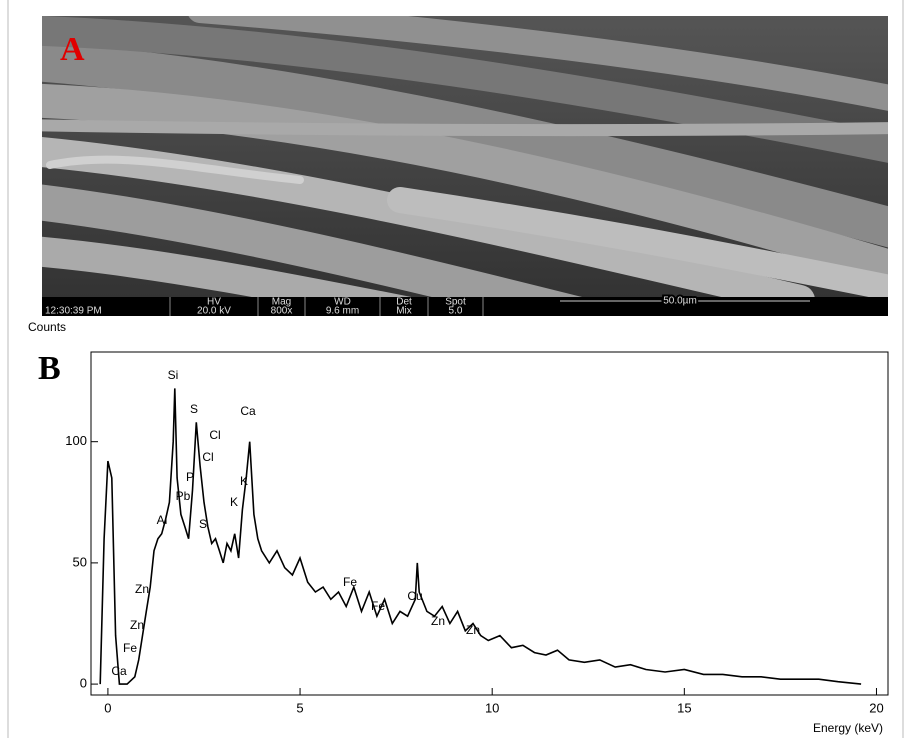 The image size is (906, 743). Describe the element at coordinates (83, 683) in the screenshot. I see `y-tick-label: 0` at that location.